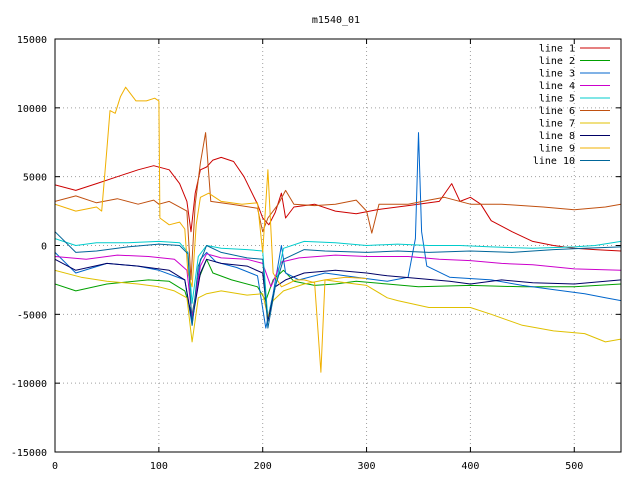 This screenshot has height=480, width=640. Describe the element at coordinates (336, 20) in the screenshot. I see `chart-title: m1540_01` at that location.